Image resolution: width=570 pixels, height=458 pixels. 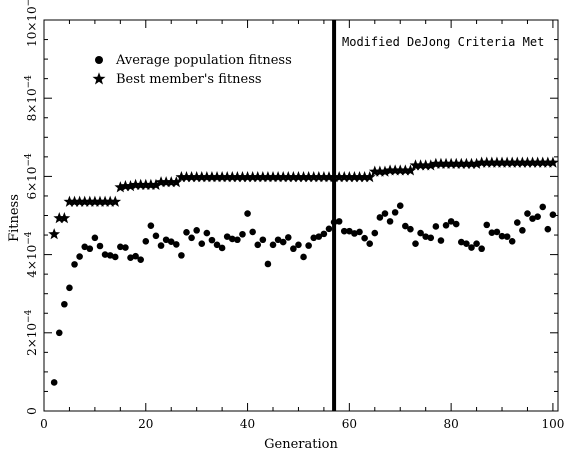 What do you see at coordinates (203, 60) in the screenshot?
I see `legend-label-average: Average population fitness` at bounding box center [203, 60].